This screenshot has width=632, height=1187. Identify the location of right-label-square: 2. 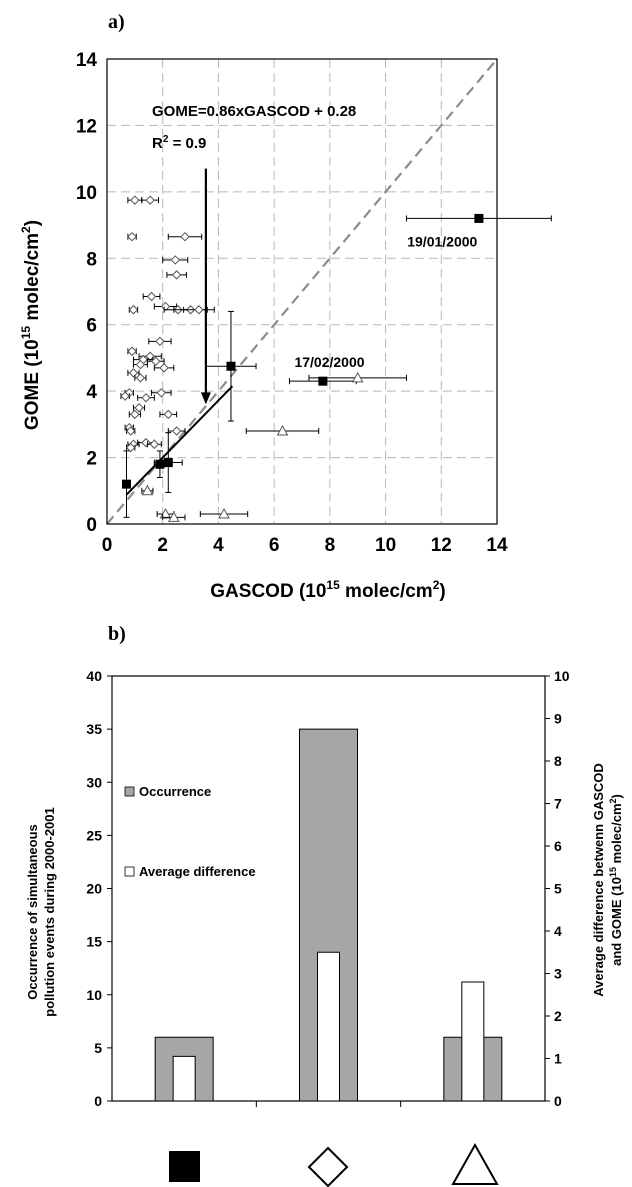
(613, 800).